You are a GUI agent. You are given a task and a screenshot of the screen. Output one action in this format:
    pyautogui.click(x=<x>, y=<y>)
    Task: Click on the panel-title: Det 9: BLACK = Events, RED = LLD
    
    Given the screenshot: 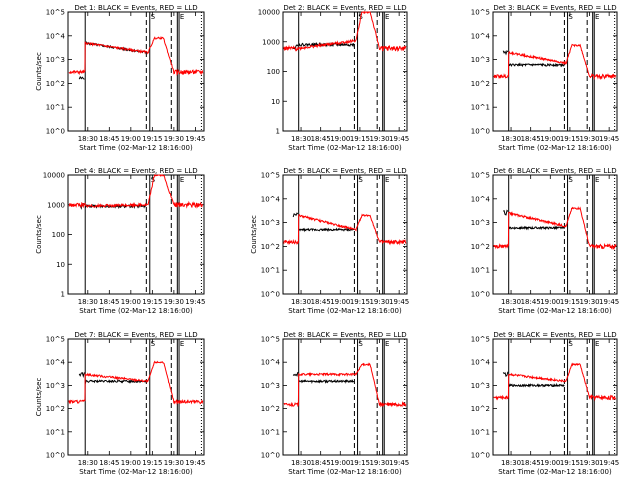 What is the action you would take?
    pyautogui.click(x=554, y=335)
    